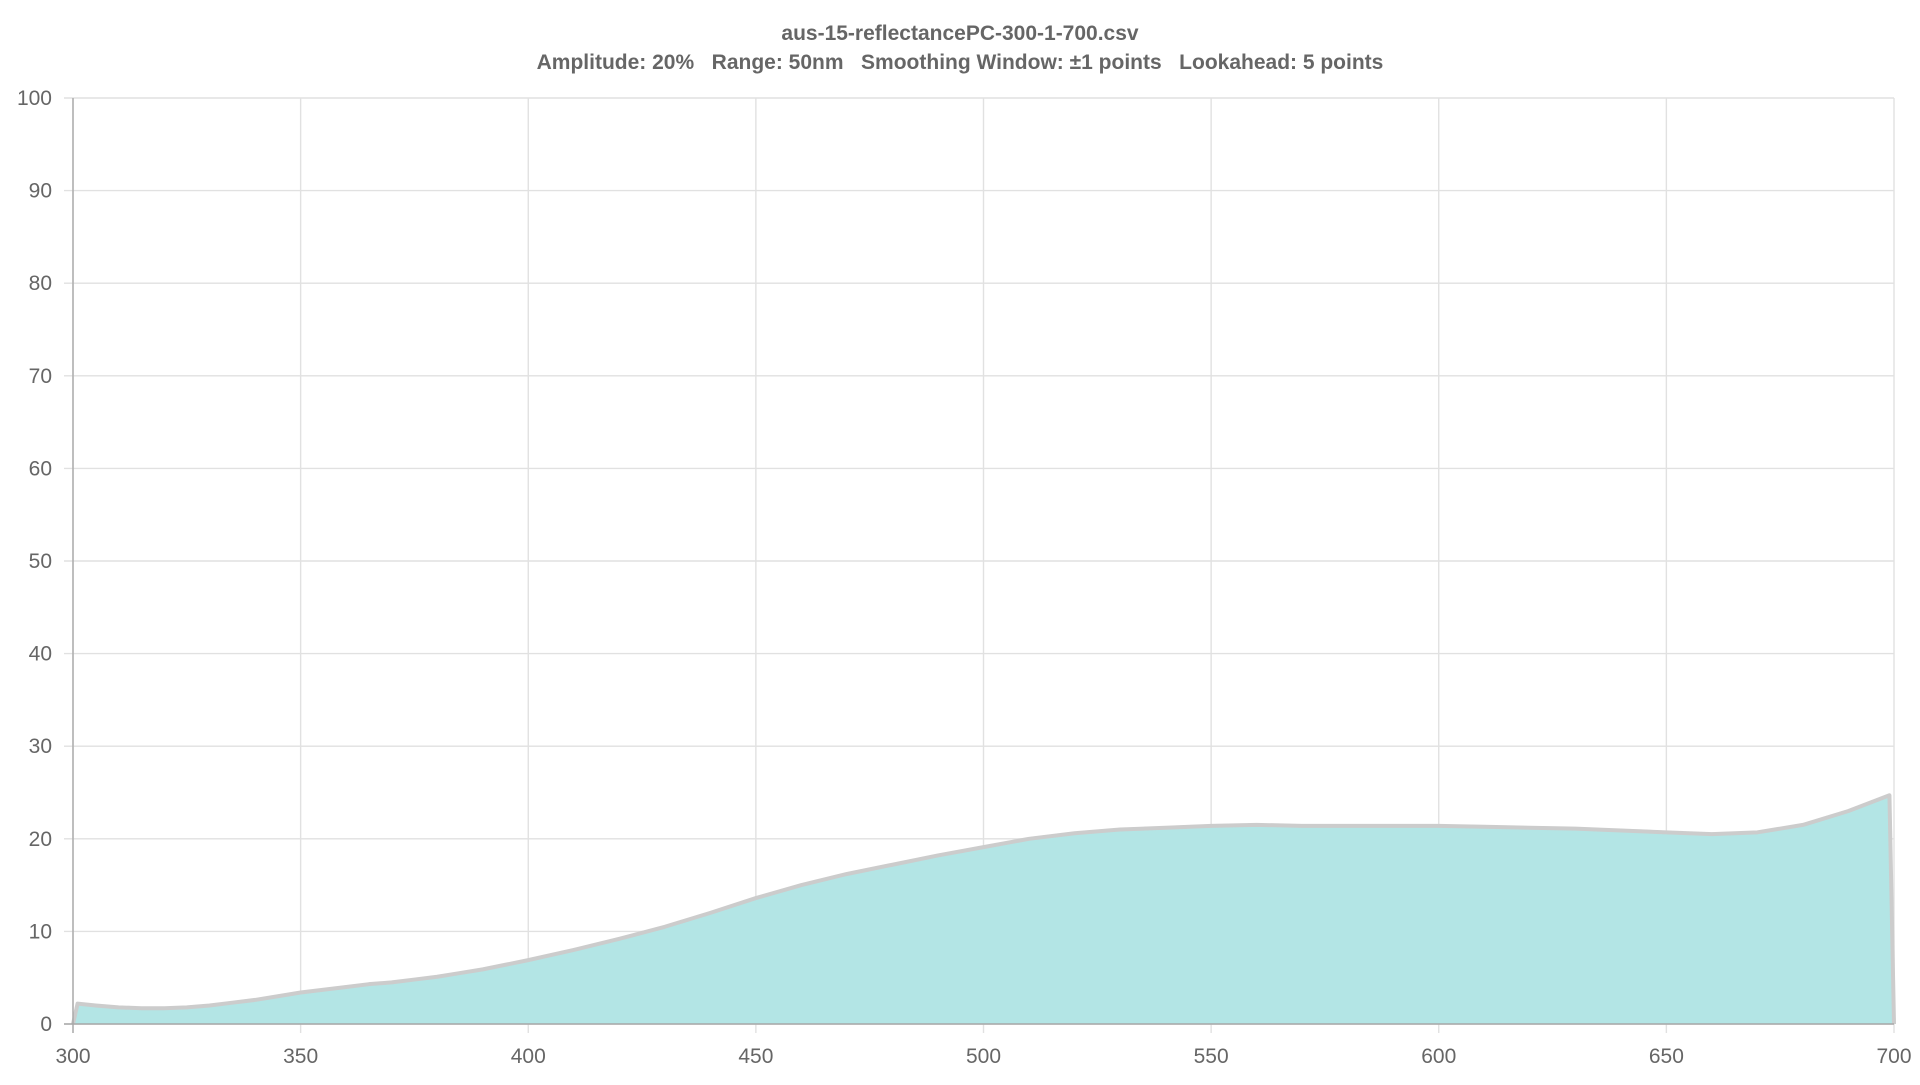  I want to click on y-tick-label: 10, so click(40, 931).